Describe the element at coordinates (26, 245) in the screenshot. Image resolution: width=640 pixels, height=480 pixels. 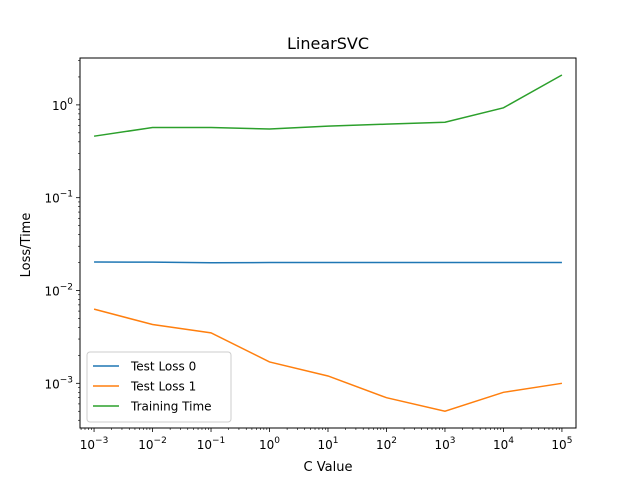
I see `y-axis-label: Loss/Time` at that location.